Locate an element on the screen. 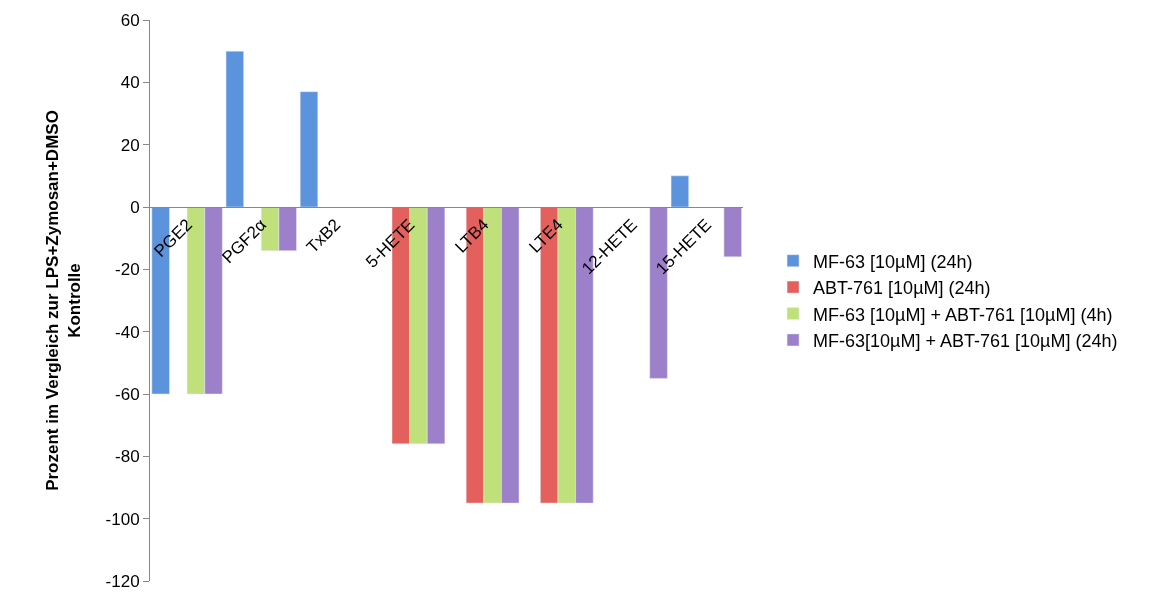 The width and height of the screenshot is (1159, 601). y-tick-label: -120 is located at coordinates (122, 581).